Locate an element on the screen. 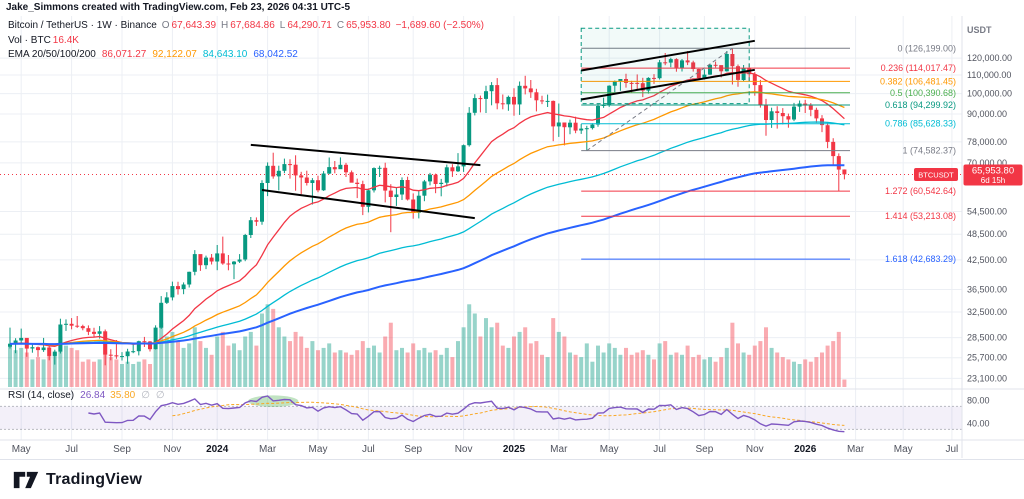 This screenshot has height=499, width=1024. ema50-value: 92,122.07 is located at coordinates (174, 54).